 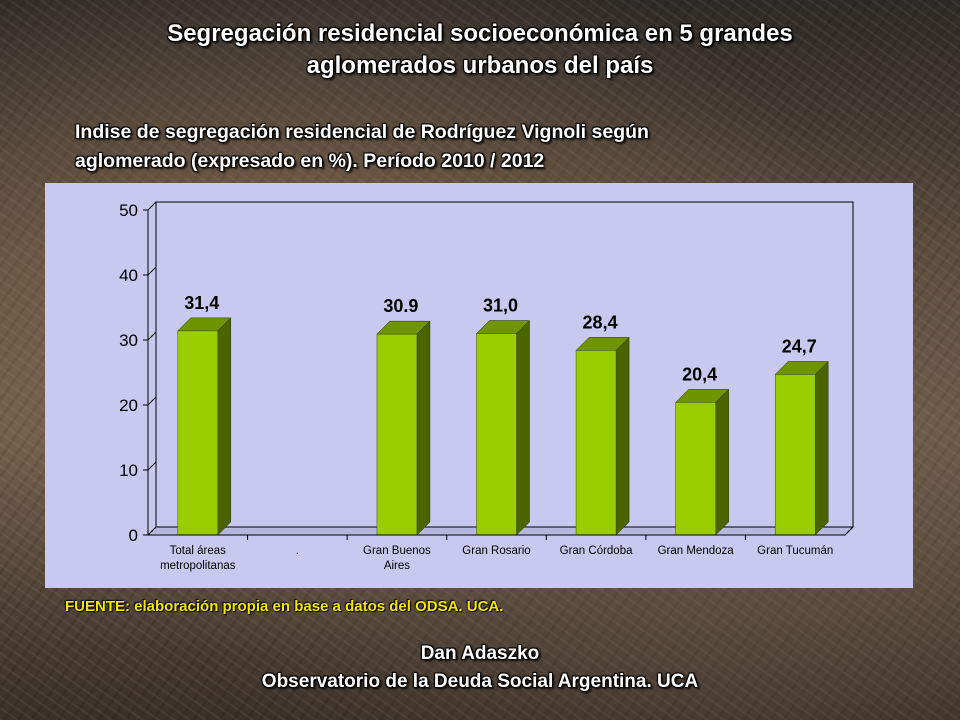 I want to click on slide-title-line2: aglomerados urbanos del país, so click(x=480, y=65).